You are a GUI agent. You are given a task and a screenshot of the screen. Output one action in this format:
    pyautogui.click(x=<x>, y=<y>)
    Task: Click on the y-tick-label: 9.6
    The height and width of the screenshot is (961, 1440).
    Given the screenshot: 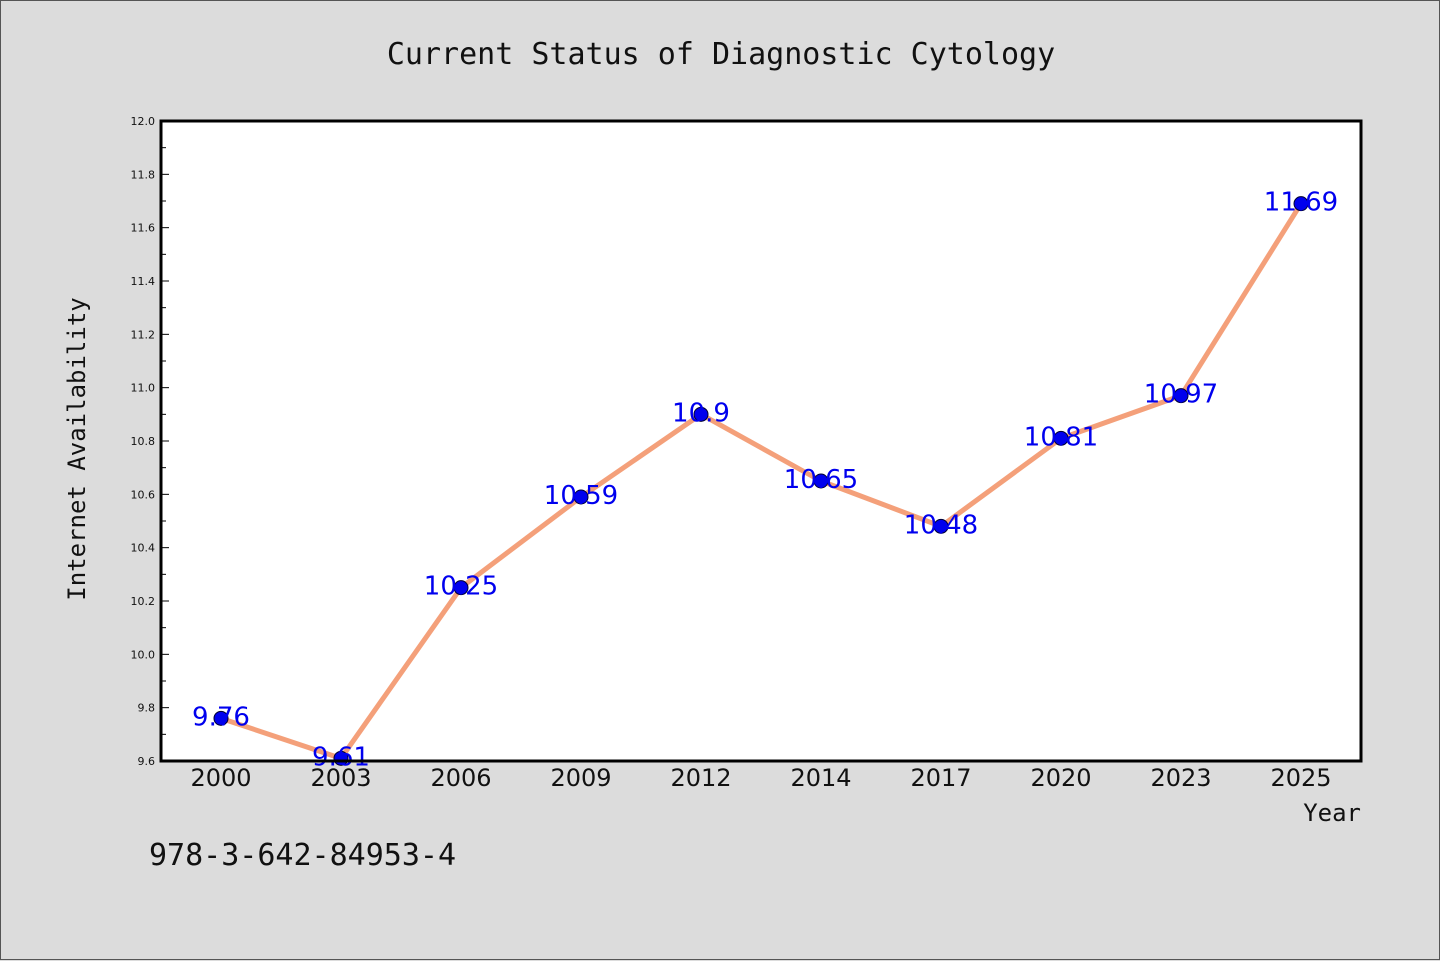 What is the action you would take?
    pyautogui.click(x=147, y=761)
    